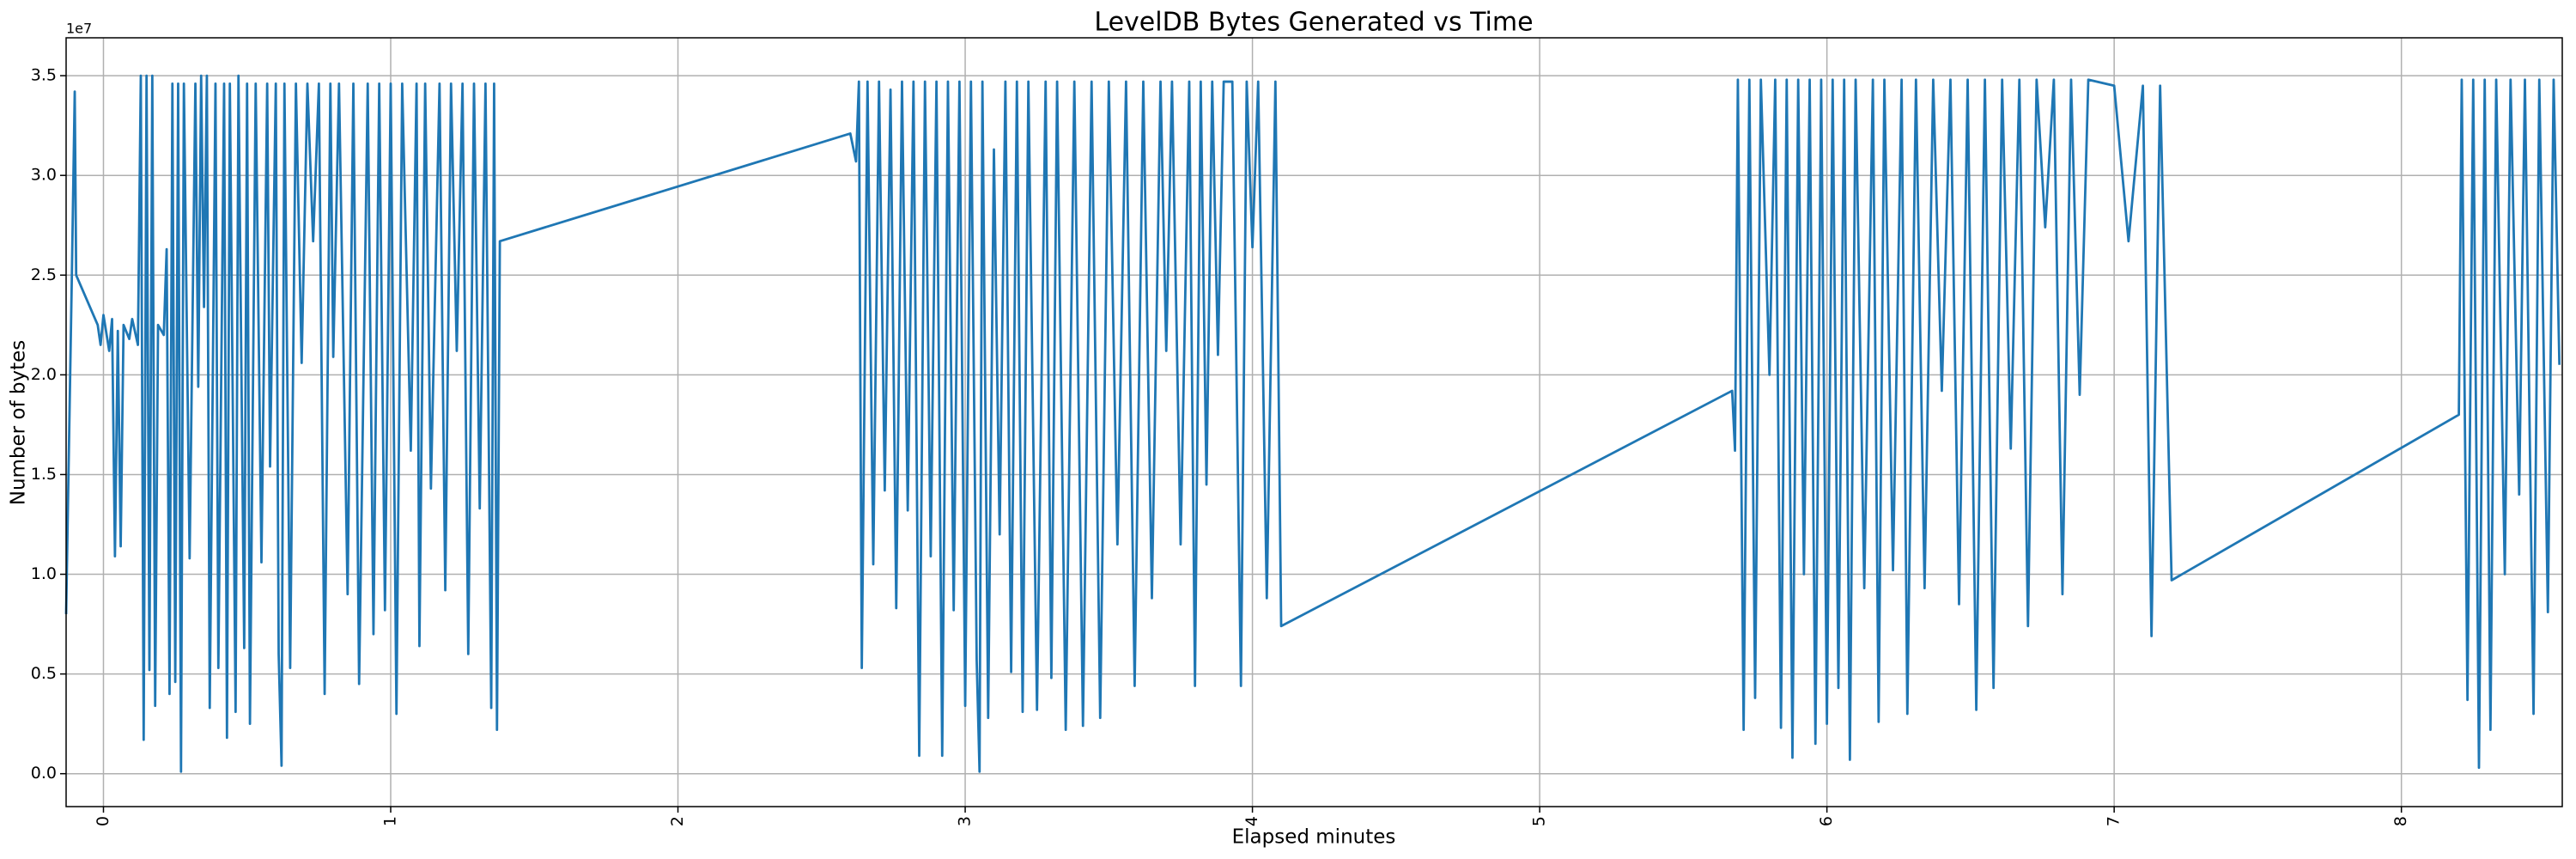 The width and height of the screenshot is (2576, 859). I want to click on x-axis-label: Elapsed minutes, so click(1314, 837).